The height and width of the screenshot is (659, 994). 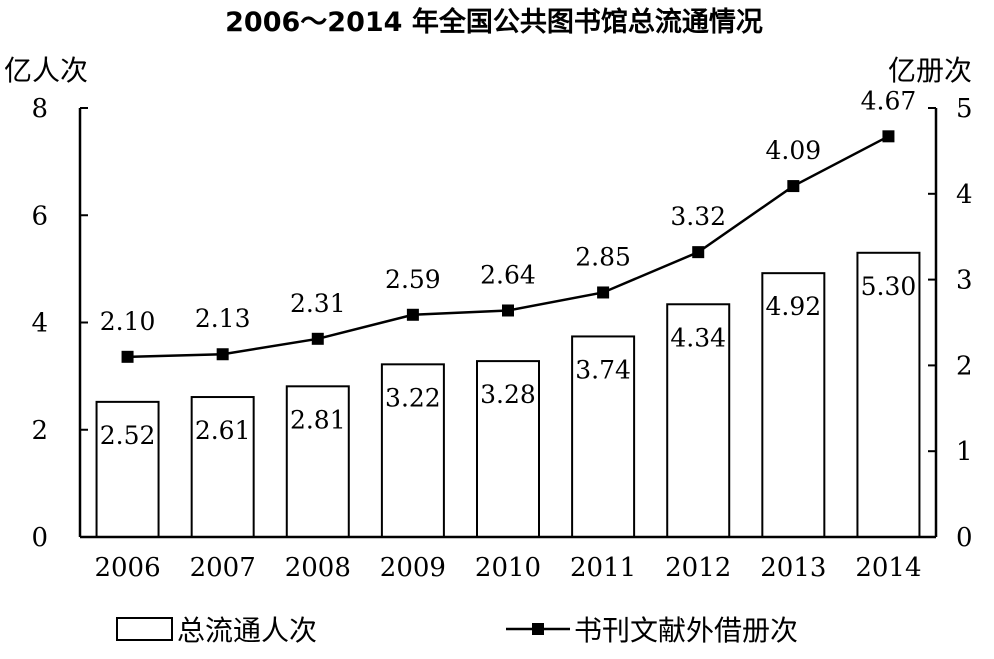 What do you see at coordinates (144, 629) in the screenshot?
I see `legend-bar-swatch` at bounding box center [144, 629].